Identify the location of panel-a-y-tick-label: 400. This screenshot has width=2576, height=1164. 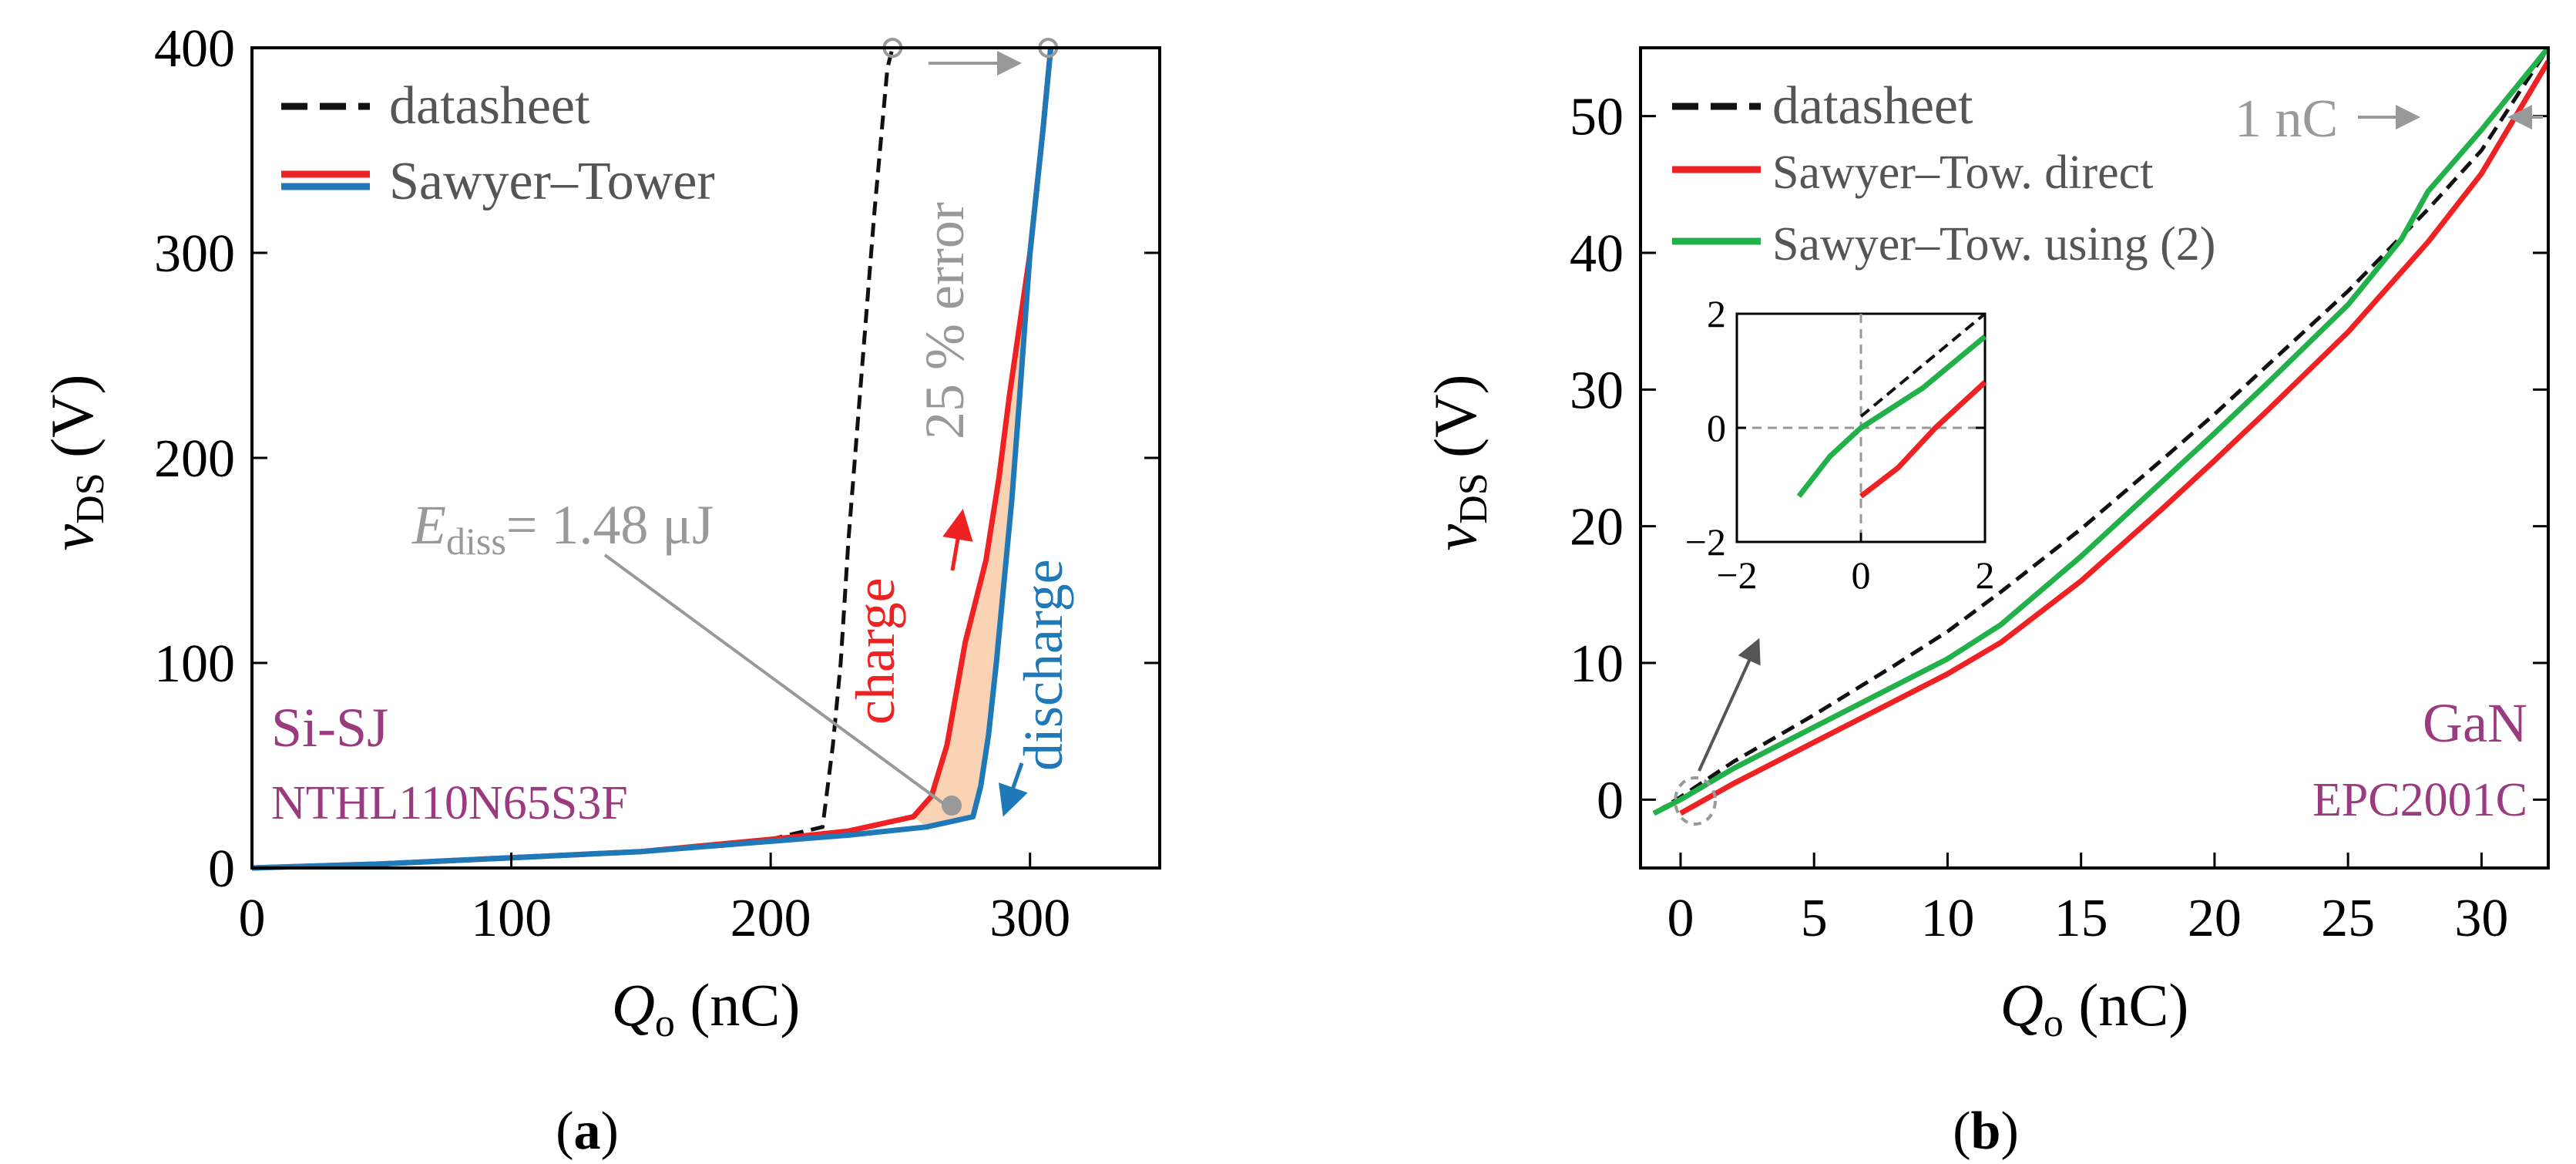
(194, 49).